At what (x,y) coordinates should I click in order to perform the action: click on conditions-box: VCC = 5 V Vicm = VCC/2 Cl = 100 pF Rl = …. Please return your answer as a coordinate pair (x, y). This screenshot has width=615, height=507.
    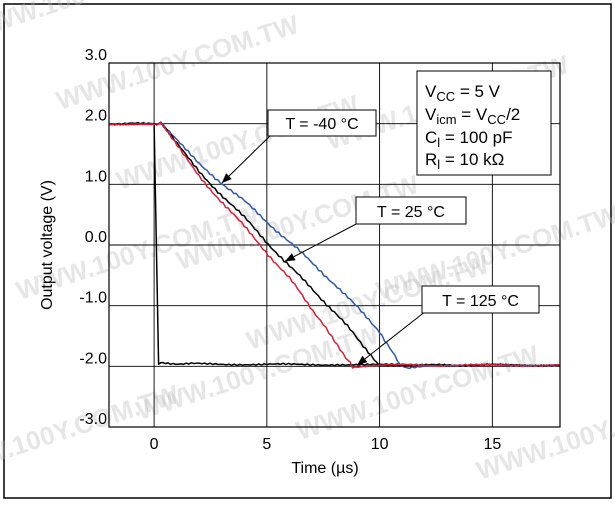
    Looking at the image, I should click on (484, 123).